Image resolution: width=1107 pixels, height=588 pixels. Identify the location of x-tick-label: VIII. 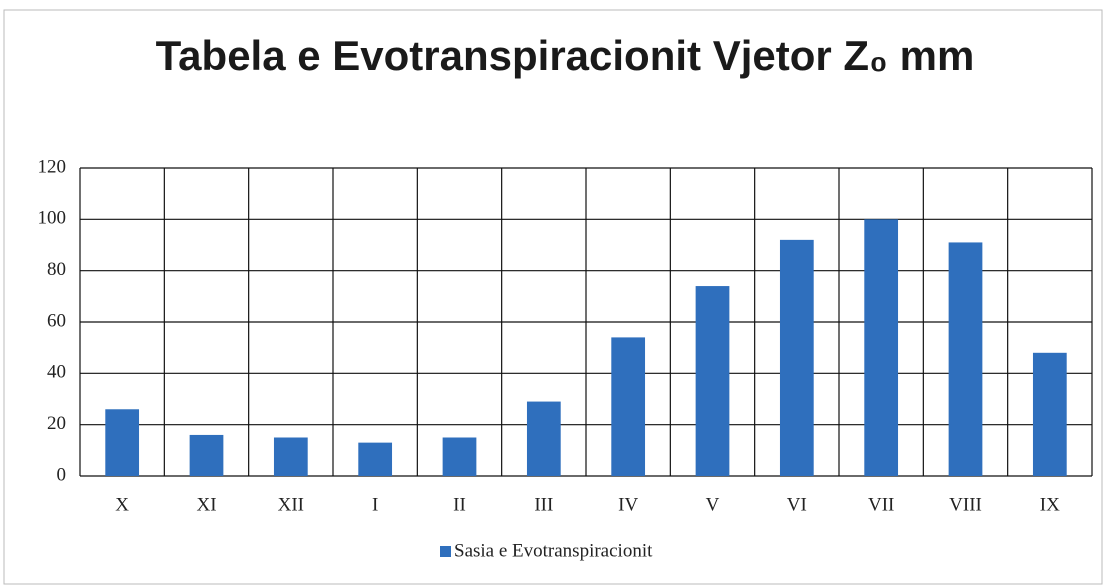
(965, 504).